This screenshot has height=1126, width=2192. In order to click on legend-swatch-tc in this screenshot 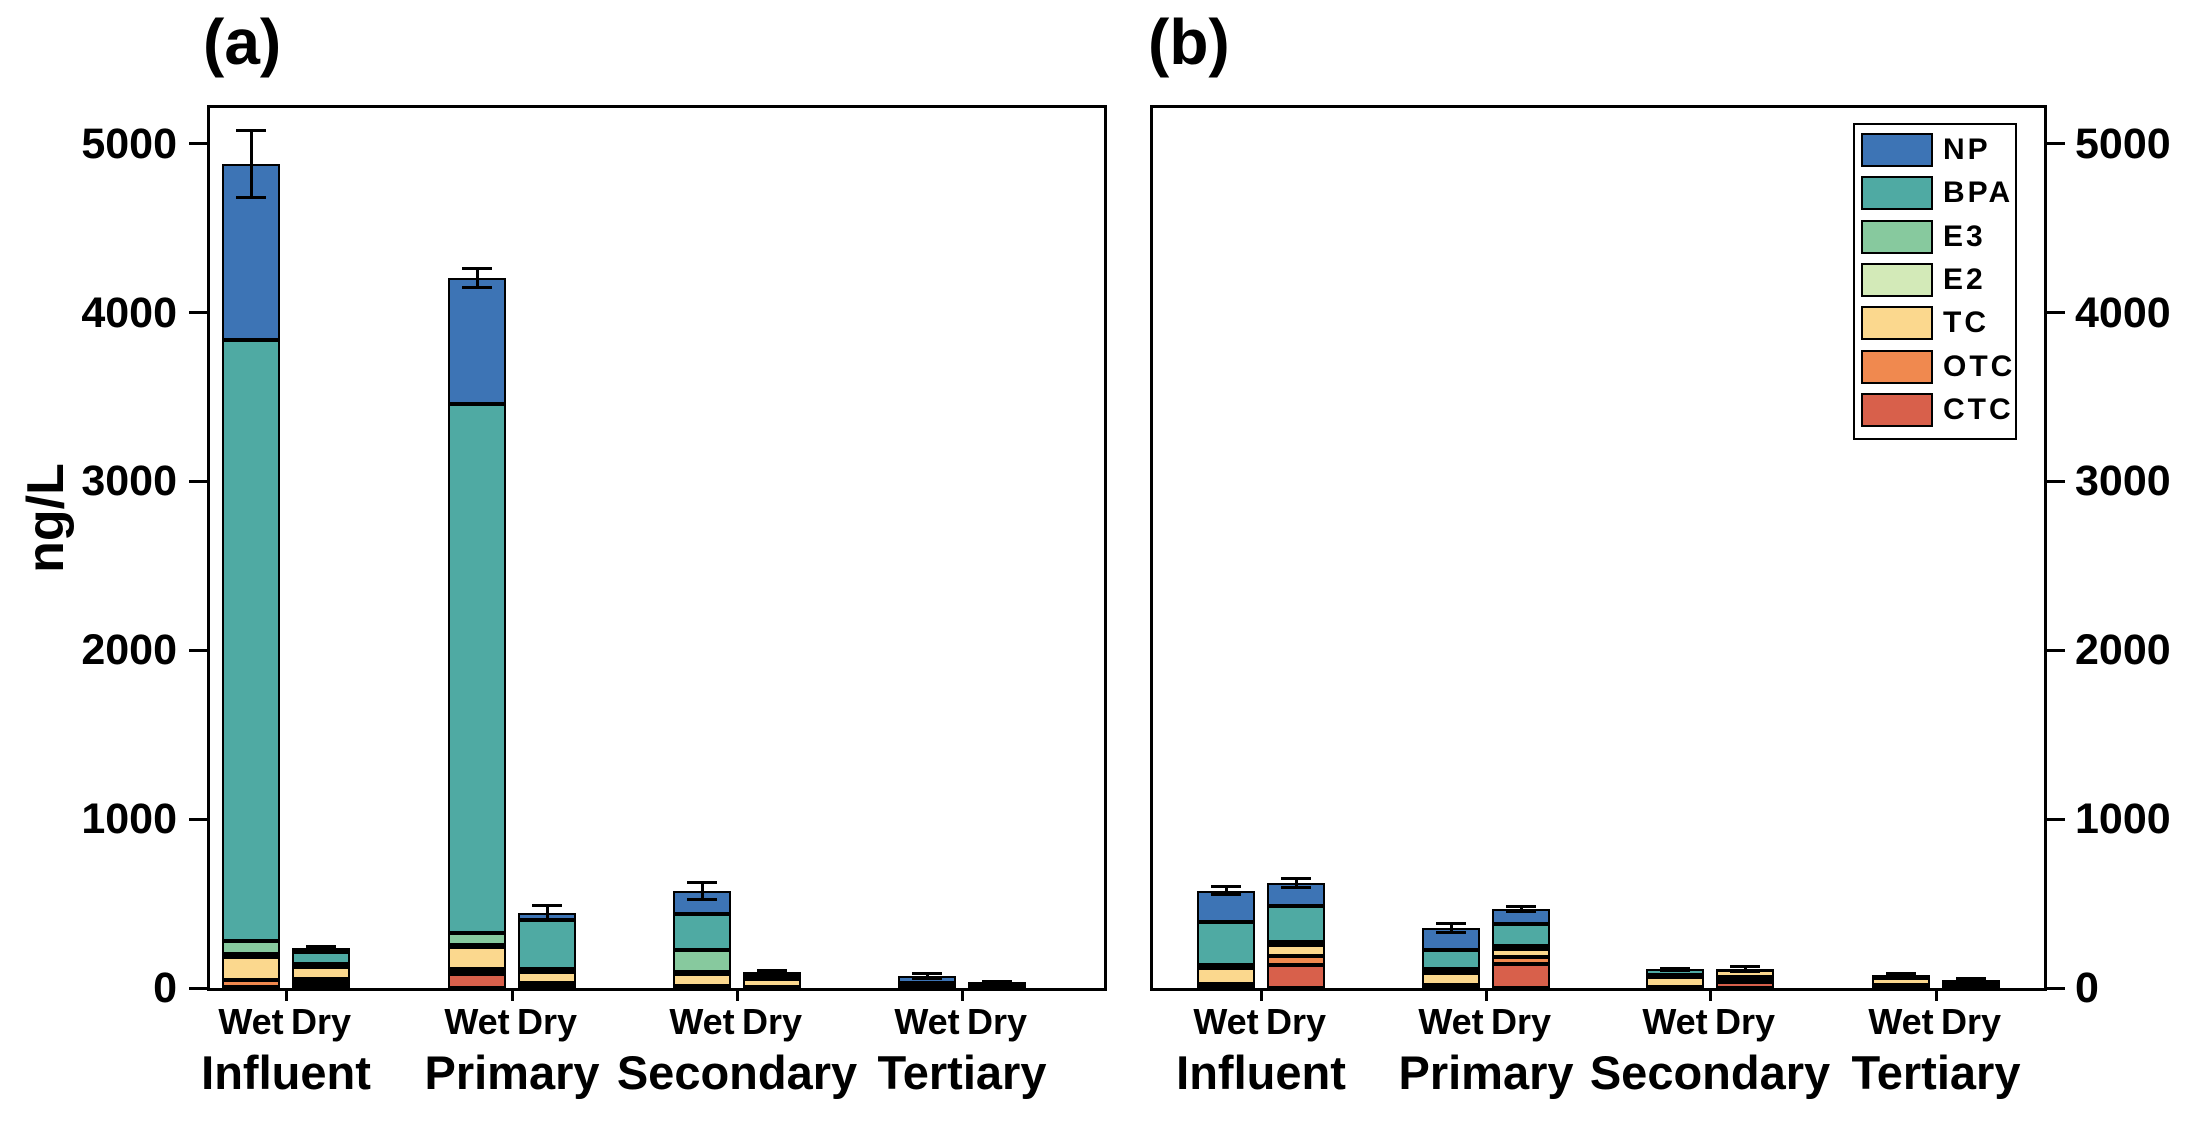, I will do `click(1897, 323)`.